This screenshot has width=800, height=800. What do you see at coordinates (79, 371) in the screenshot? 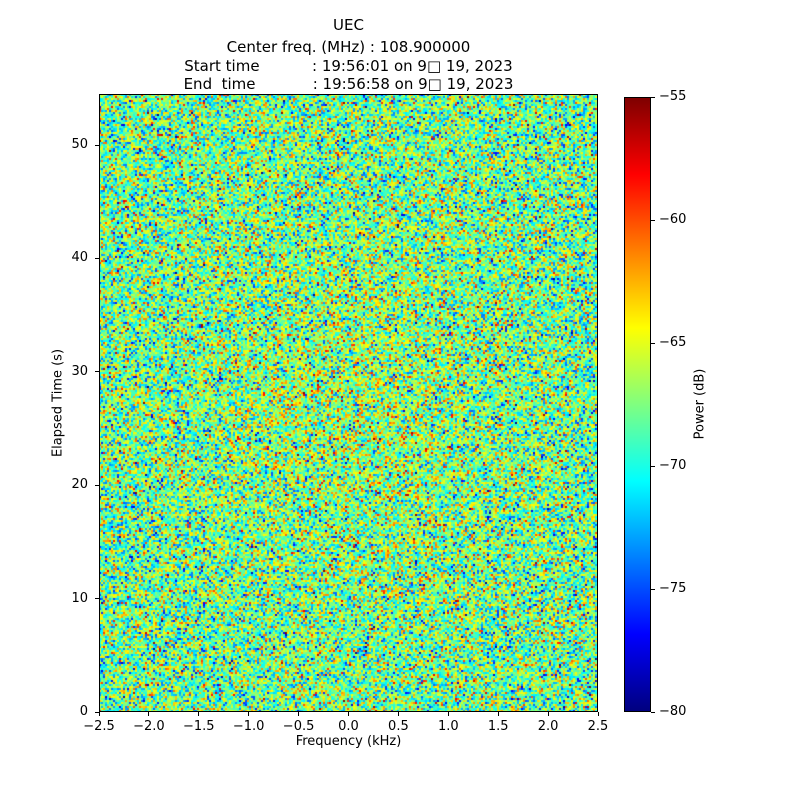
I see `y-tick-label: 30` at bounding box center [79, 371].